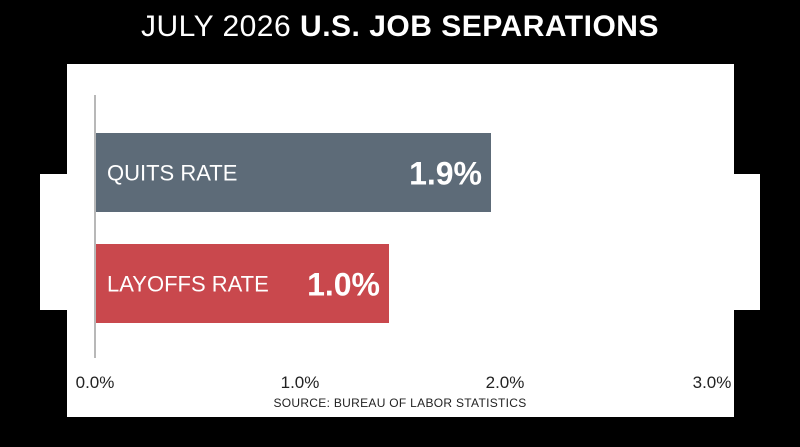 The height and width of the screenshot is (447, 800). What do you see at coordinates (300, 382) in the screenshot?
I see `x-tick-label: 1.0%` at bounding box center [300, 382].